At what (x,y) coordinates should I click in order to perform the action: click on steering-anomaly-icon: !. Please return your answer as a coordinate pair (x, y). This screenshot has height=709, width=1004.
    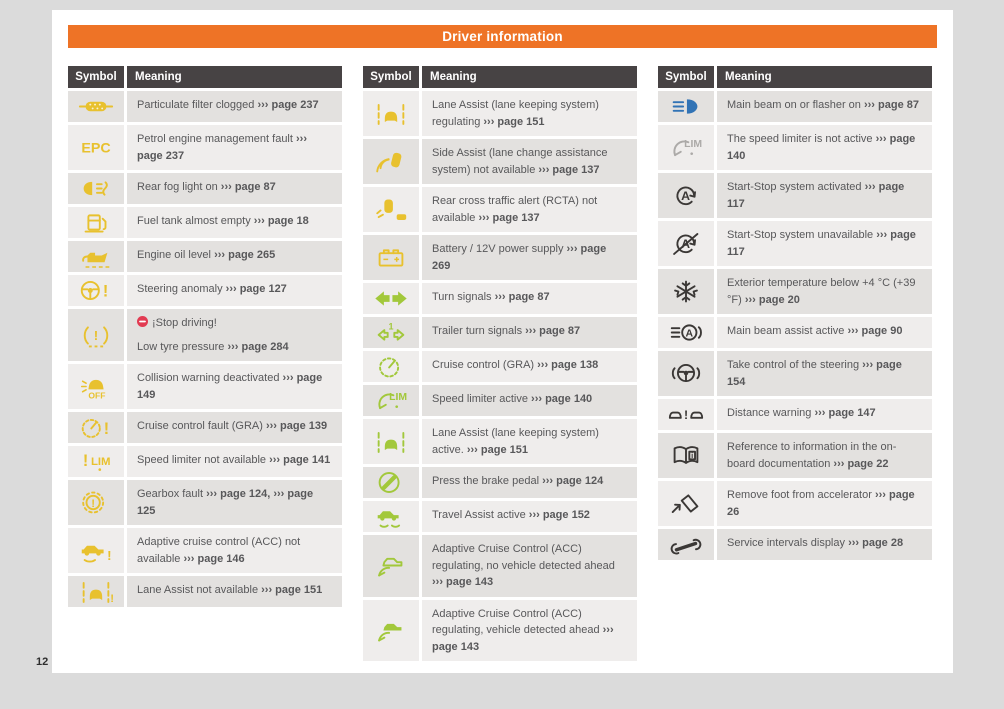
    Looking at the image, I should click on (94, 291).